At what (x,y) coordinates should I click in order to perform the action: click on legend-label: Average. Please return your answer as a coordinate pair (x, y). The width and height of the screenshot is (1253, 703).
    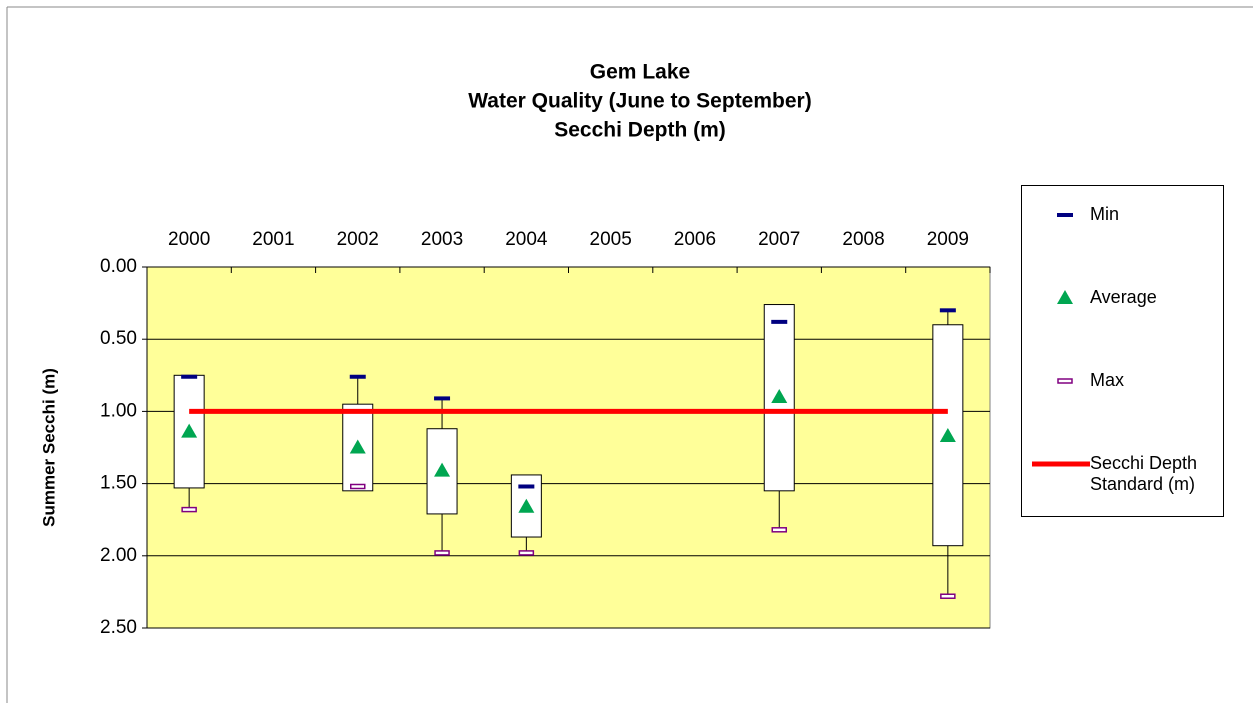
    Looking at the image, I should click on (1123, 297).